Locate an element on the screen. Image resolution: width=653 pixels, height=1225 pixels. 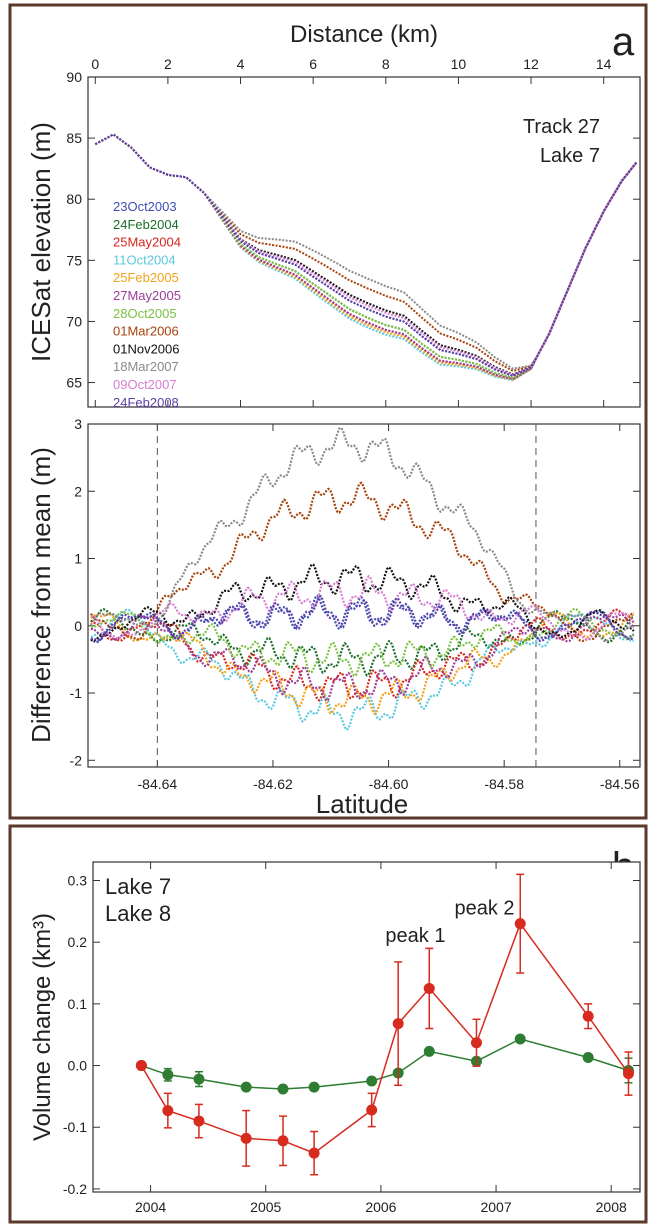
latitude-axis-label: Latitude is located at coordinates (362, 804).